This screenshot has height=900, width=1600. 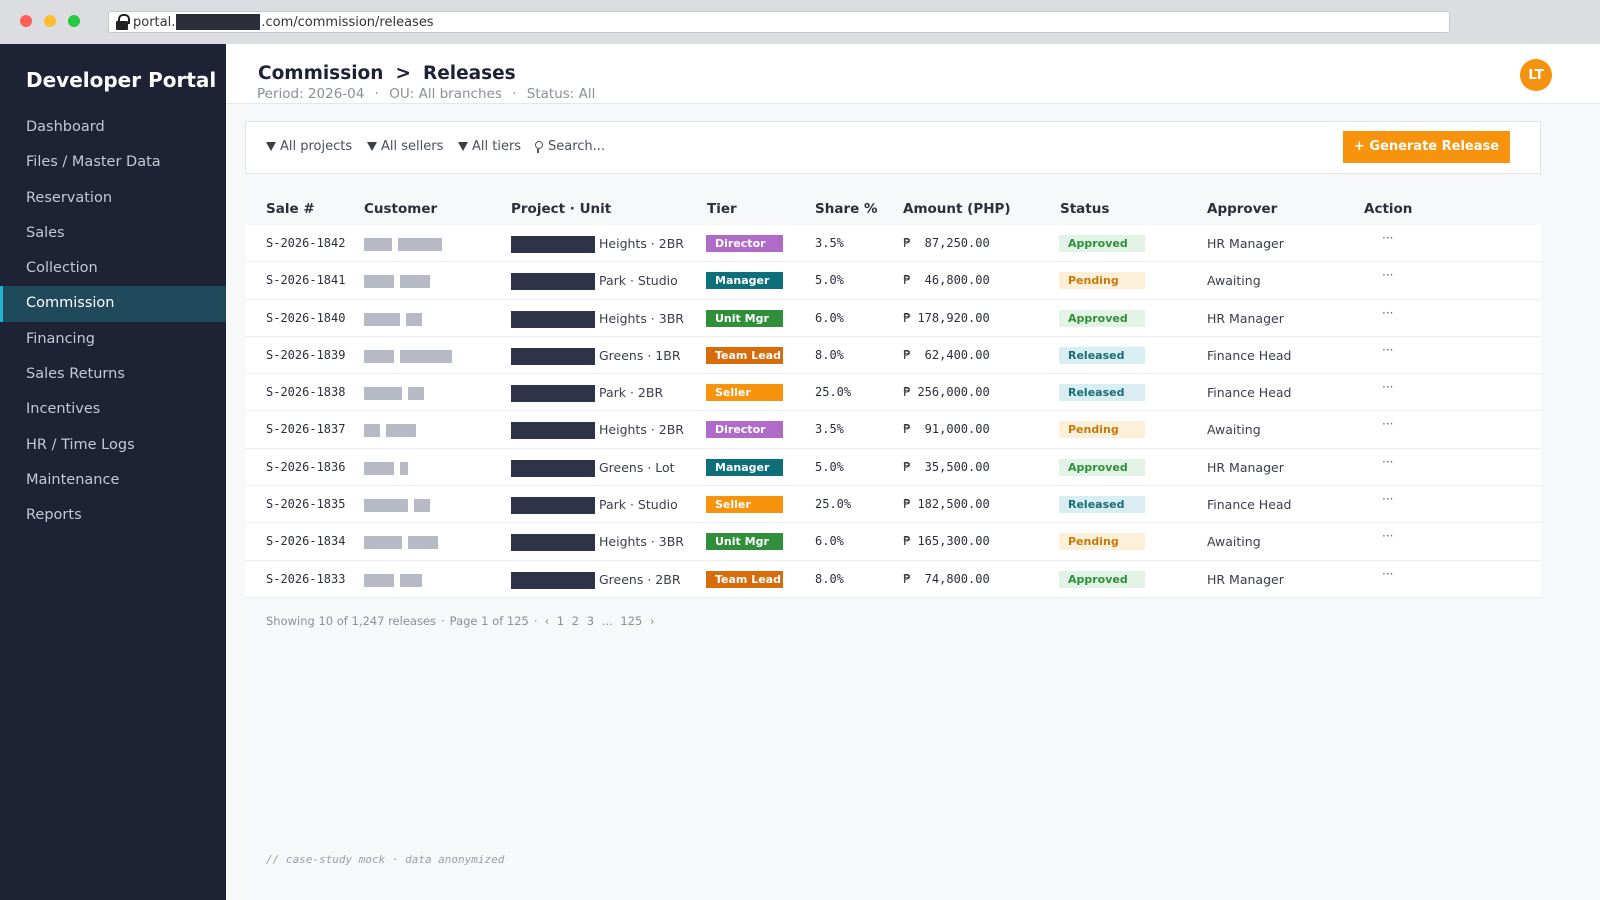 What do you see at coordinates (547, 621) in the screenshot?
I see `pagination-prev-button: ‹` at bounding box center [547, 621].